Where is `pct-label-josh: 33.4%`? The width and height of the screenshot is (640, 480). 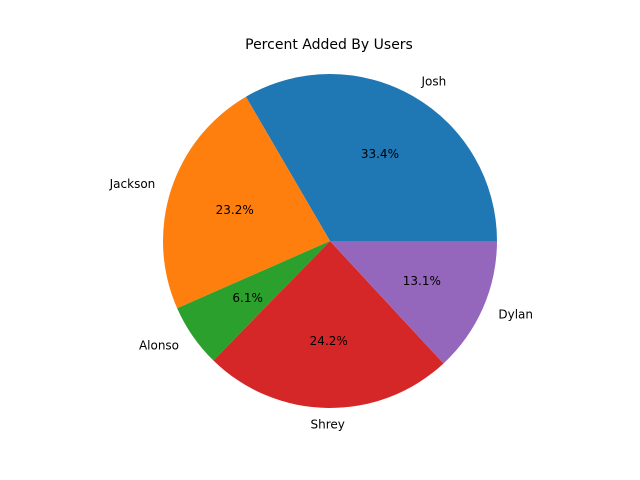 pct-label-josh: 33.4% is located at coordinates (380, 154).